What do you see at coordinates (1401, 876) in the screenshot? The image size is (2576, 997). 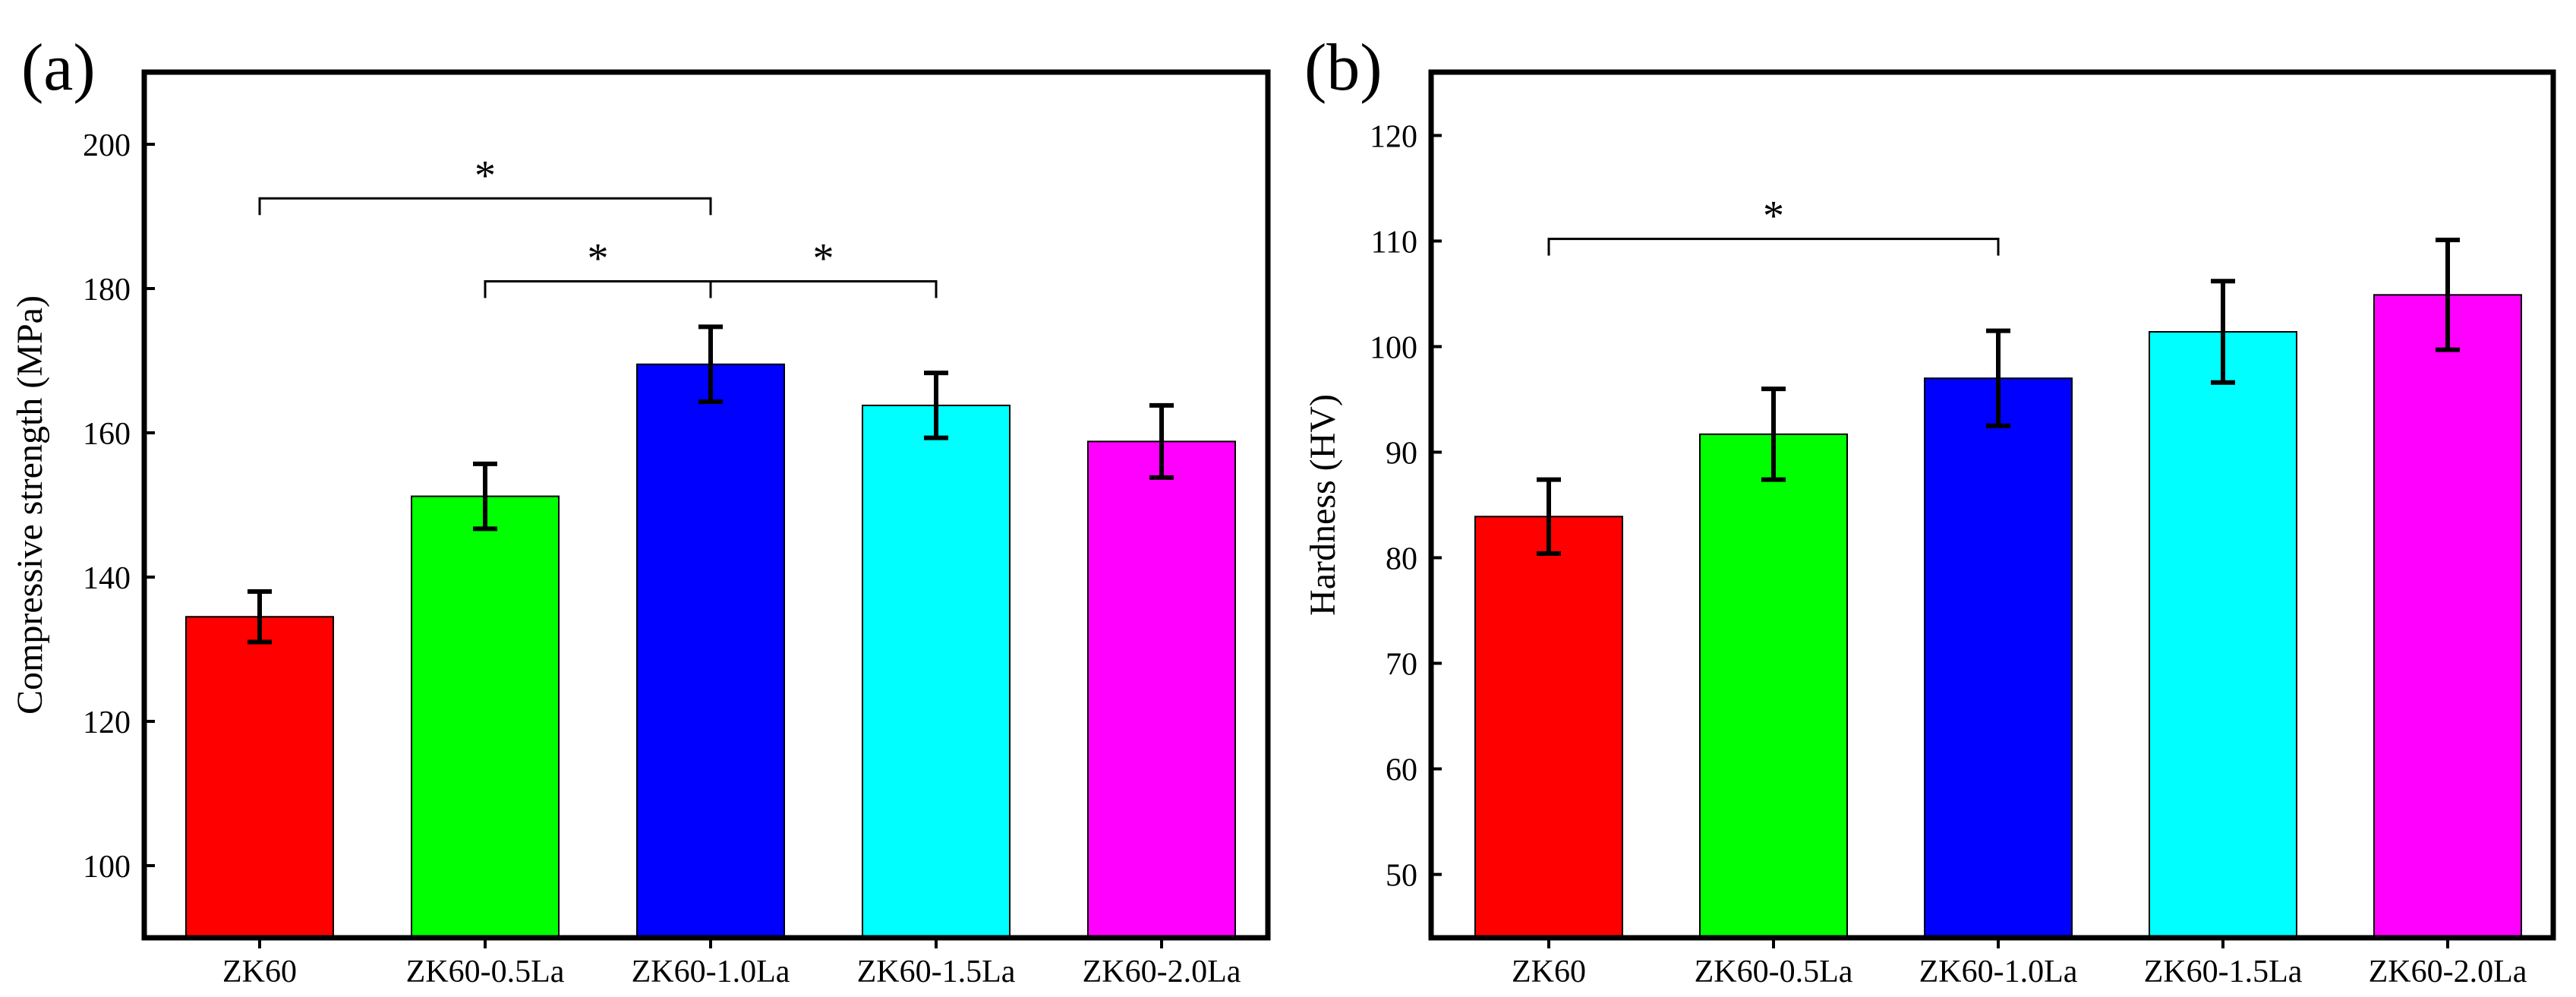 I see `y-tick-label: 50` at bounding box center [1401, 876].